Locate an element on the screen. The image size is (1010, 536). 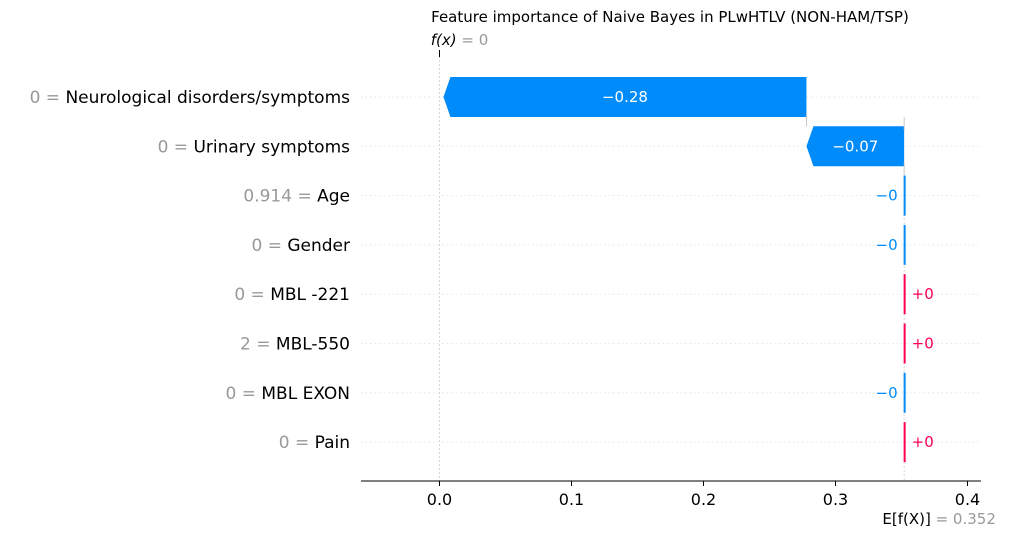
feature-label: 0 = MBL EXON is located at coordinates (288, 394).